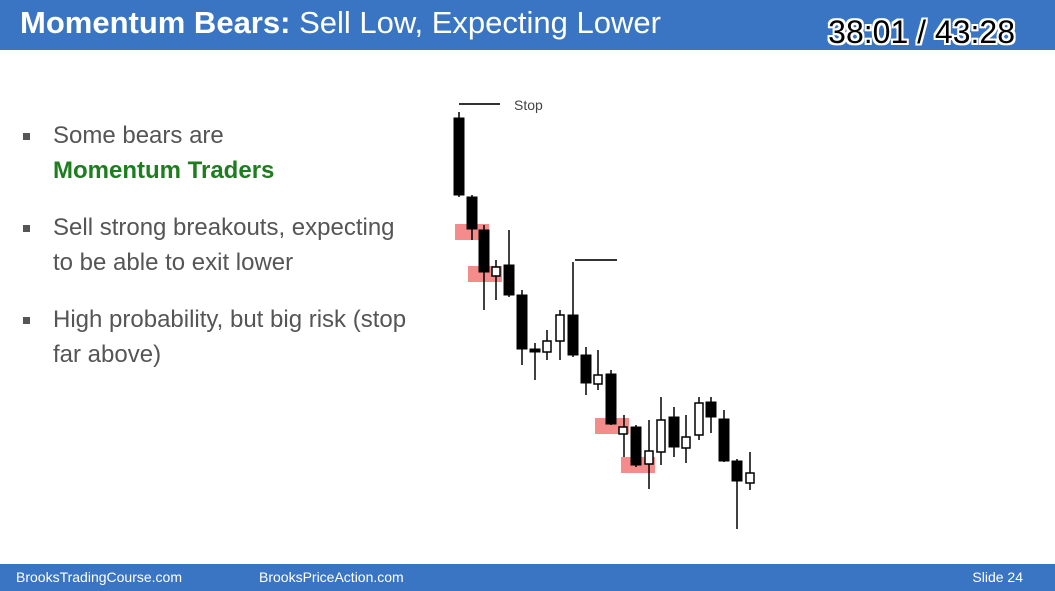  Describe the element at coordinates (138, 135) in the screenshot. I see `bullet-text: Some bears are` at that location.